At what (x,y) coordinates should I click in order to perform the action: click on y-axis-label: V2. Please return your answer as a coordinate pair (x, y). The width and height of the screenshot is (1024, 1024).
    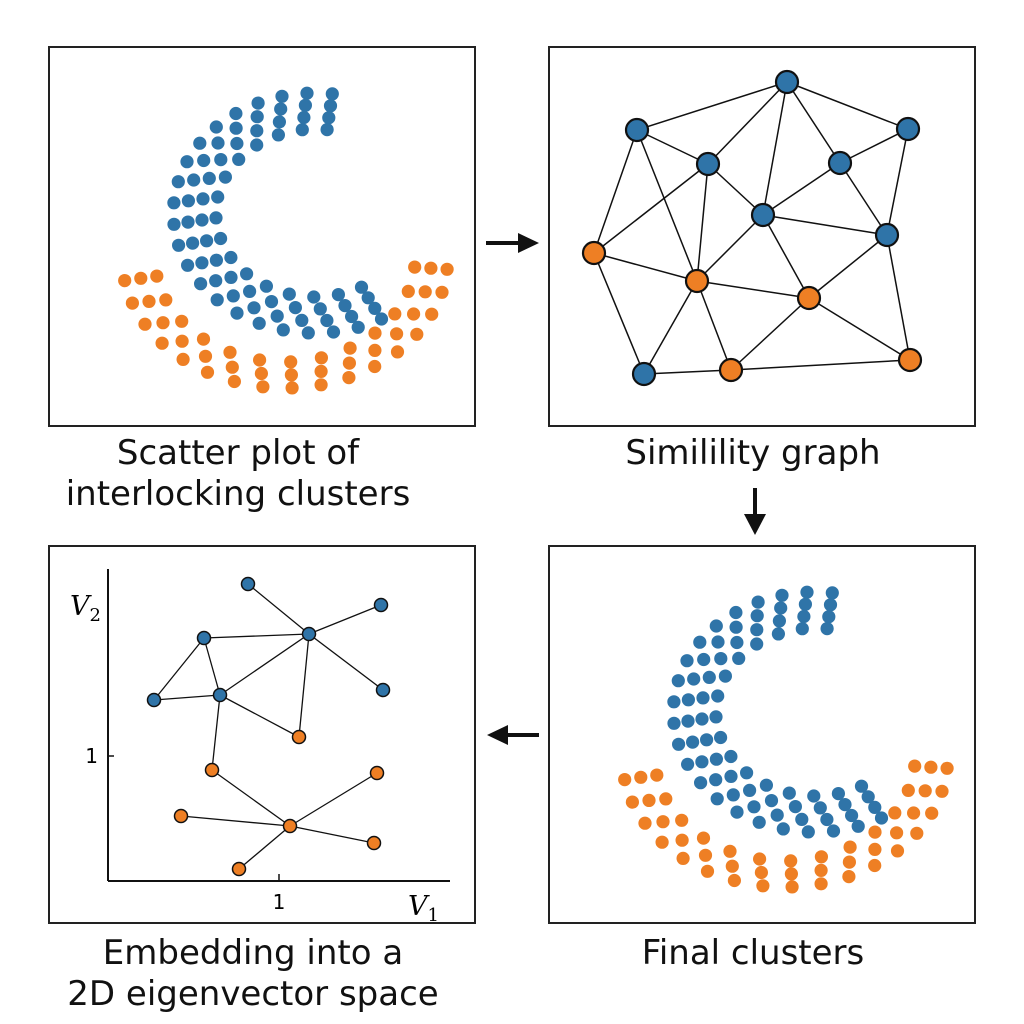
    Looking at the image, I should click on (85, 608).